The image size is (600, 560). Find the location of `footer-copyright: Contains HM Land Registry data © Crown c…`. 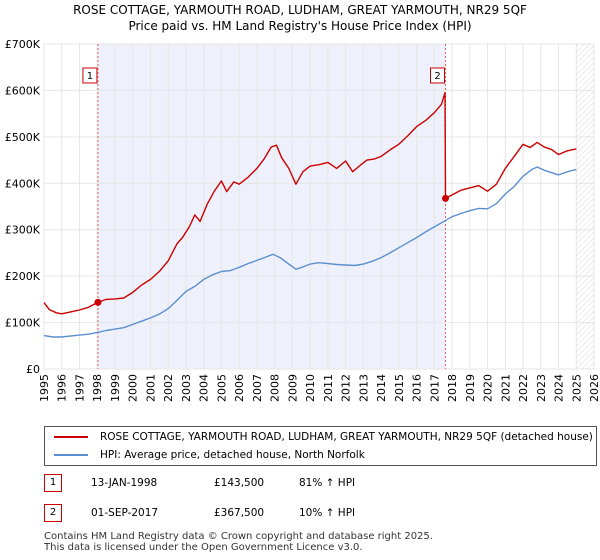

footer-copyright: Contains HM Land Registry data © Crown c… is located at coordinates (238, 536).